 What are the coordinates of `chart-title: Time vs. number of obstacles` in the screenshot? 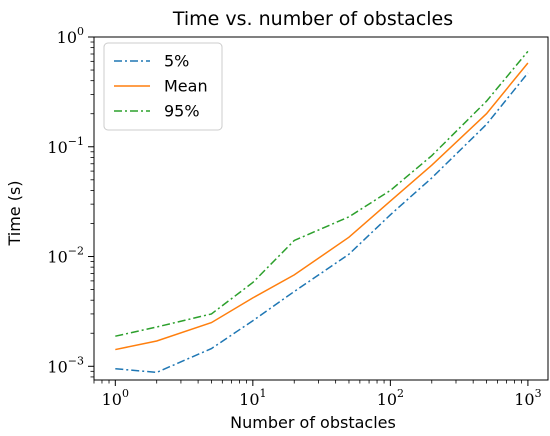 It's located at (312, 19).